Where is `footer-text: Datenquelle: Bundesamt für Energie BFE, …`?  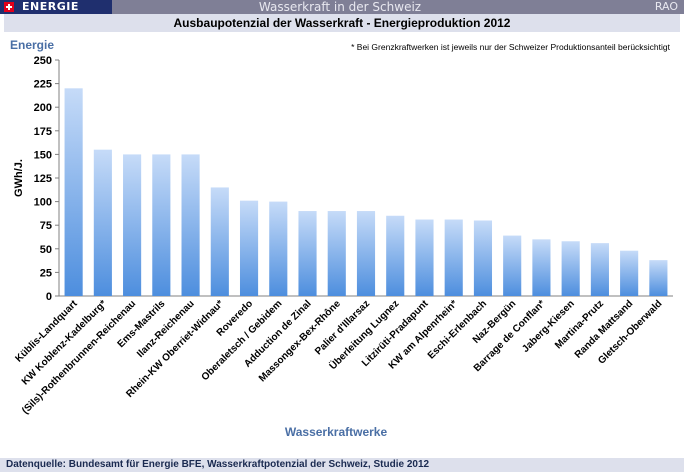 footer-text: Datenquelle: Bundesamt für Energie BFE, … is located at coordinates (218, 464).